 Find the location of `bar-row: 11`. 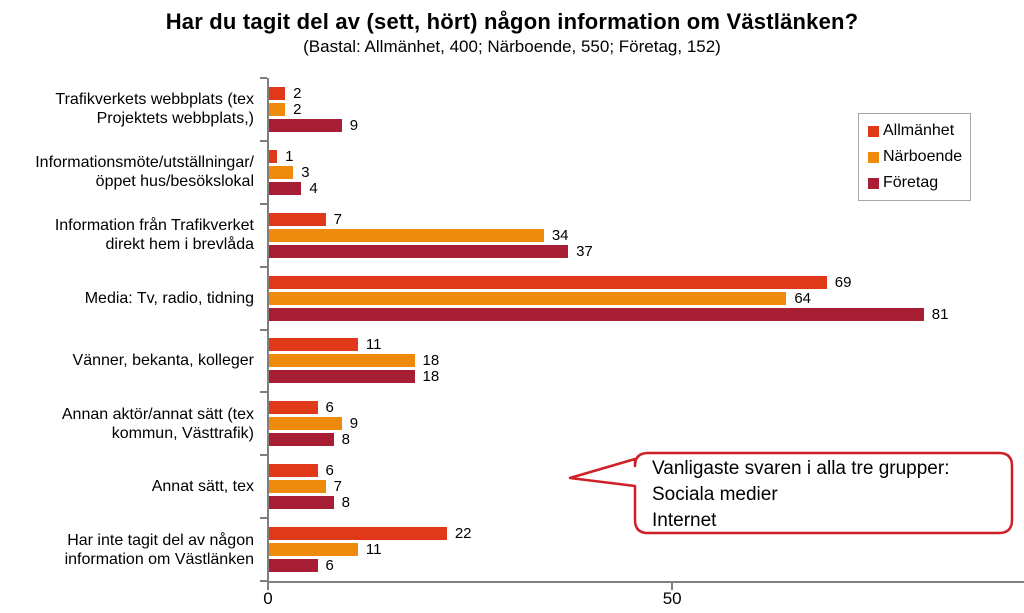

bar-row: 11 is located at coordinates (646, 549).